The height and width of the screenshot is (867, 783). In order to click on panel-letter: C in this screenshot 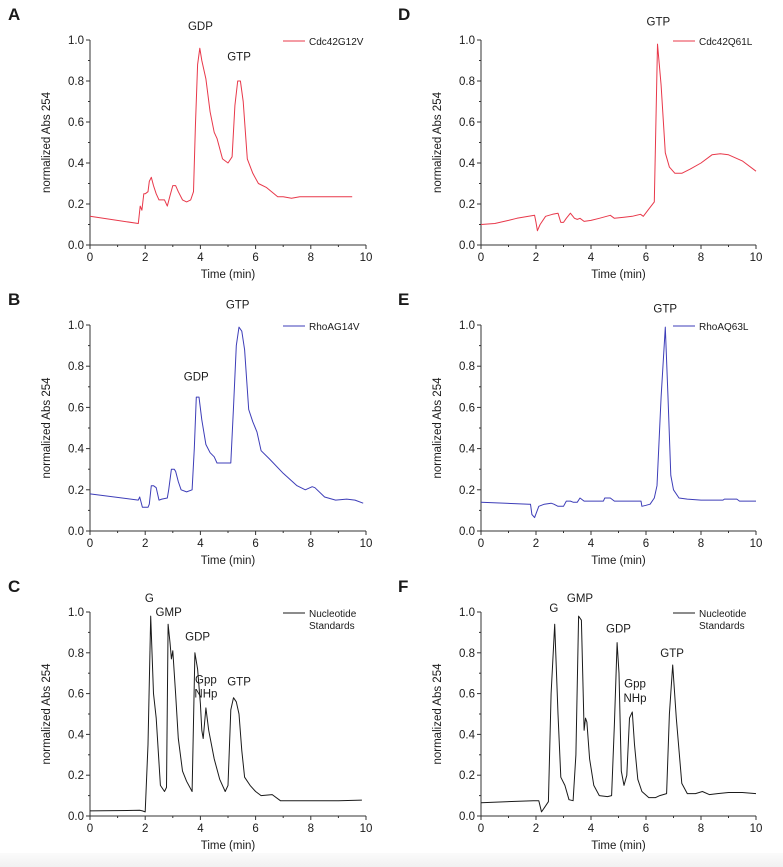, I will do `click(14, 586)`.